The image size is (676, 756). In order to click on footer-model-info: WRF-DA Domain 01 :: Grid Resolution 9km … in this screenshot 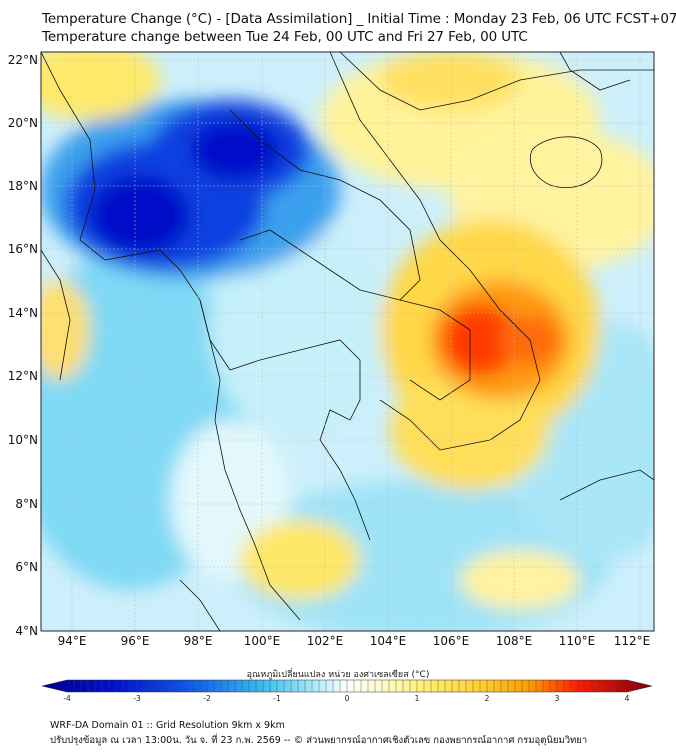, I will do `click(167, 725)`.